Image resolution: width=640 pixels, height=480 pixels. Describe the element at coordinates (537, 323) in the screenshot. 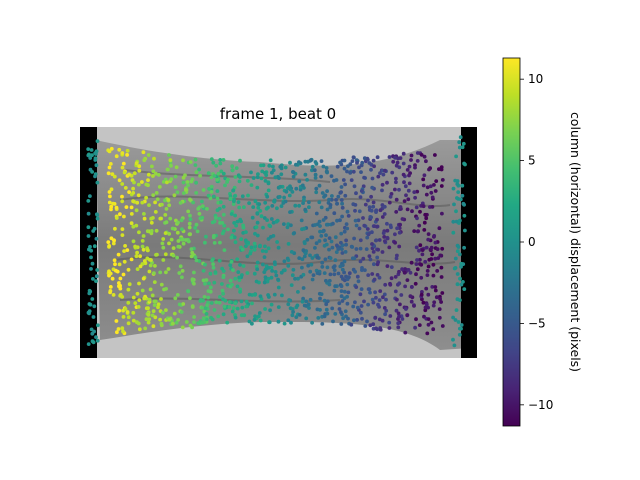

I see `colorbar-tick-label: −5` at that location.